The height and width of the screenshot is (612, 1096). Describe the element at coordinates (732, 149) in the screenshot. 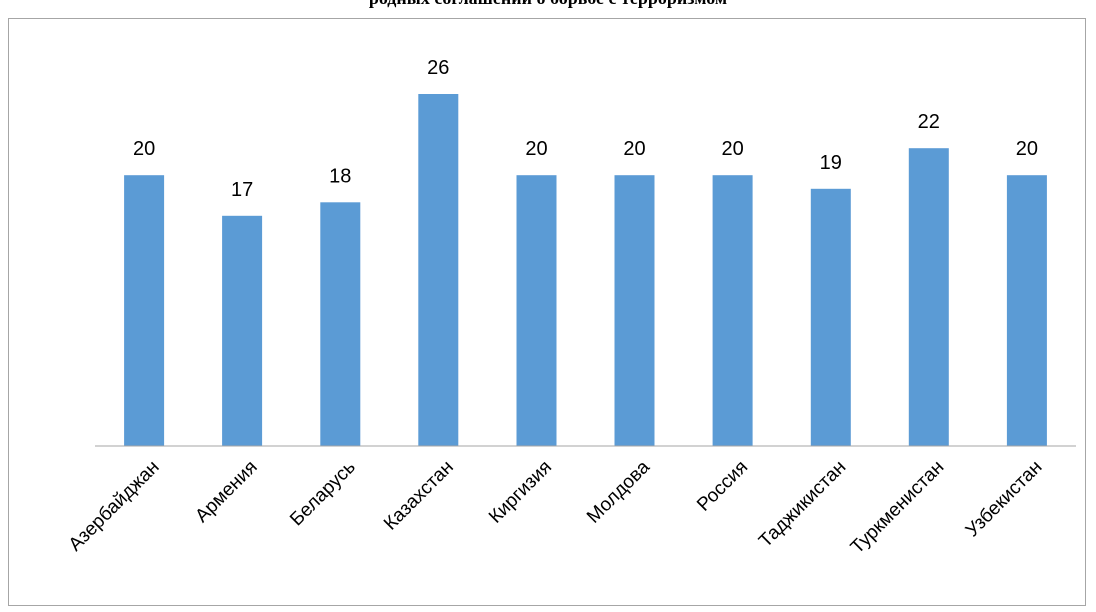

I see `data-label-7: 20` at that location.